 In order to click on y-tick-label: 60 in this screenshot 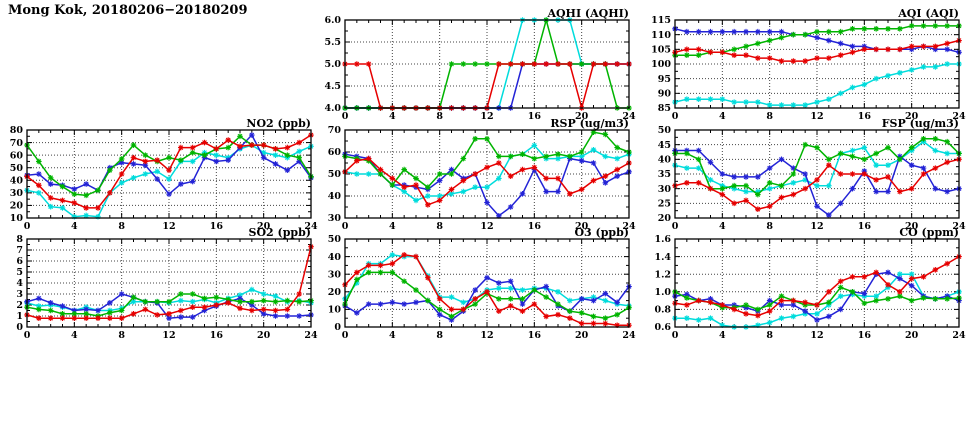, I will do `click(335, 152)`.